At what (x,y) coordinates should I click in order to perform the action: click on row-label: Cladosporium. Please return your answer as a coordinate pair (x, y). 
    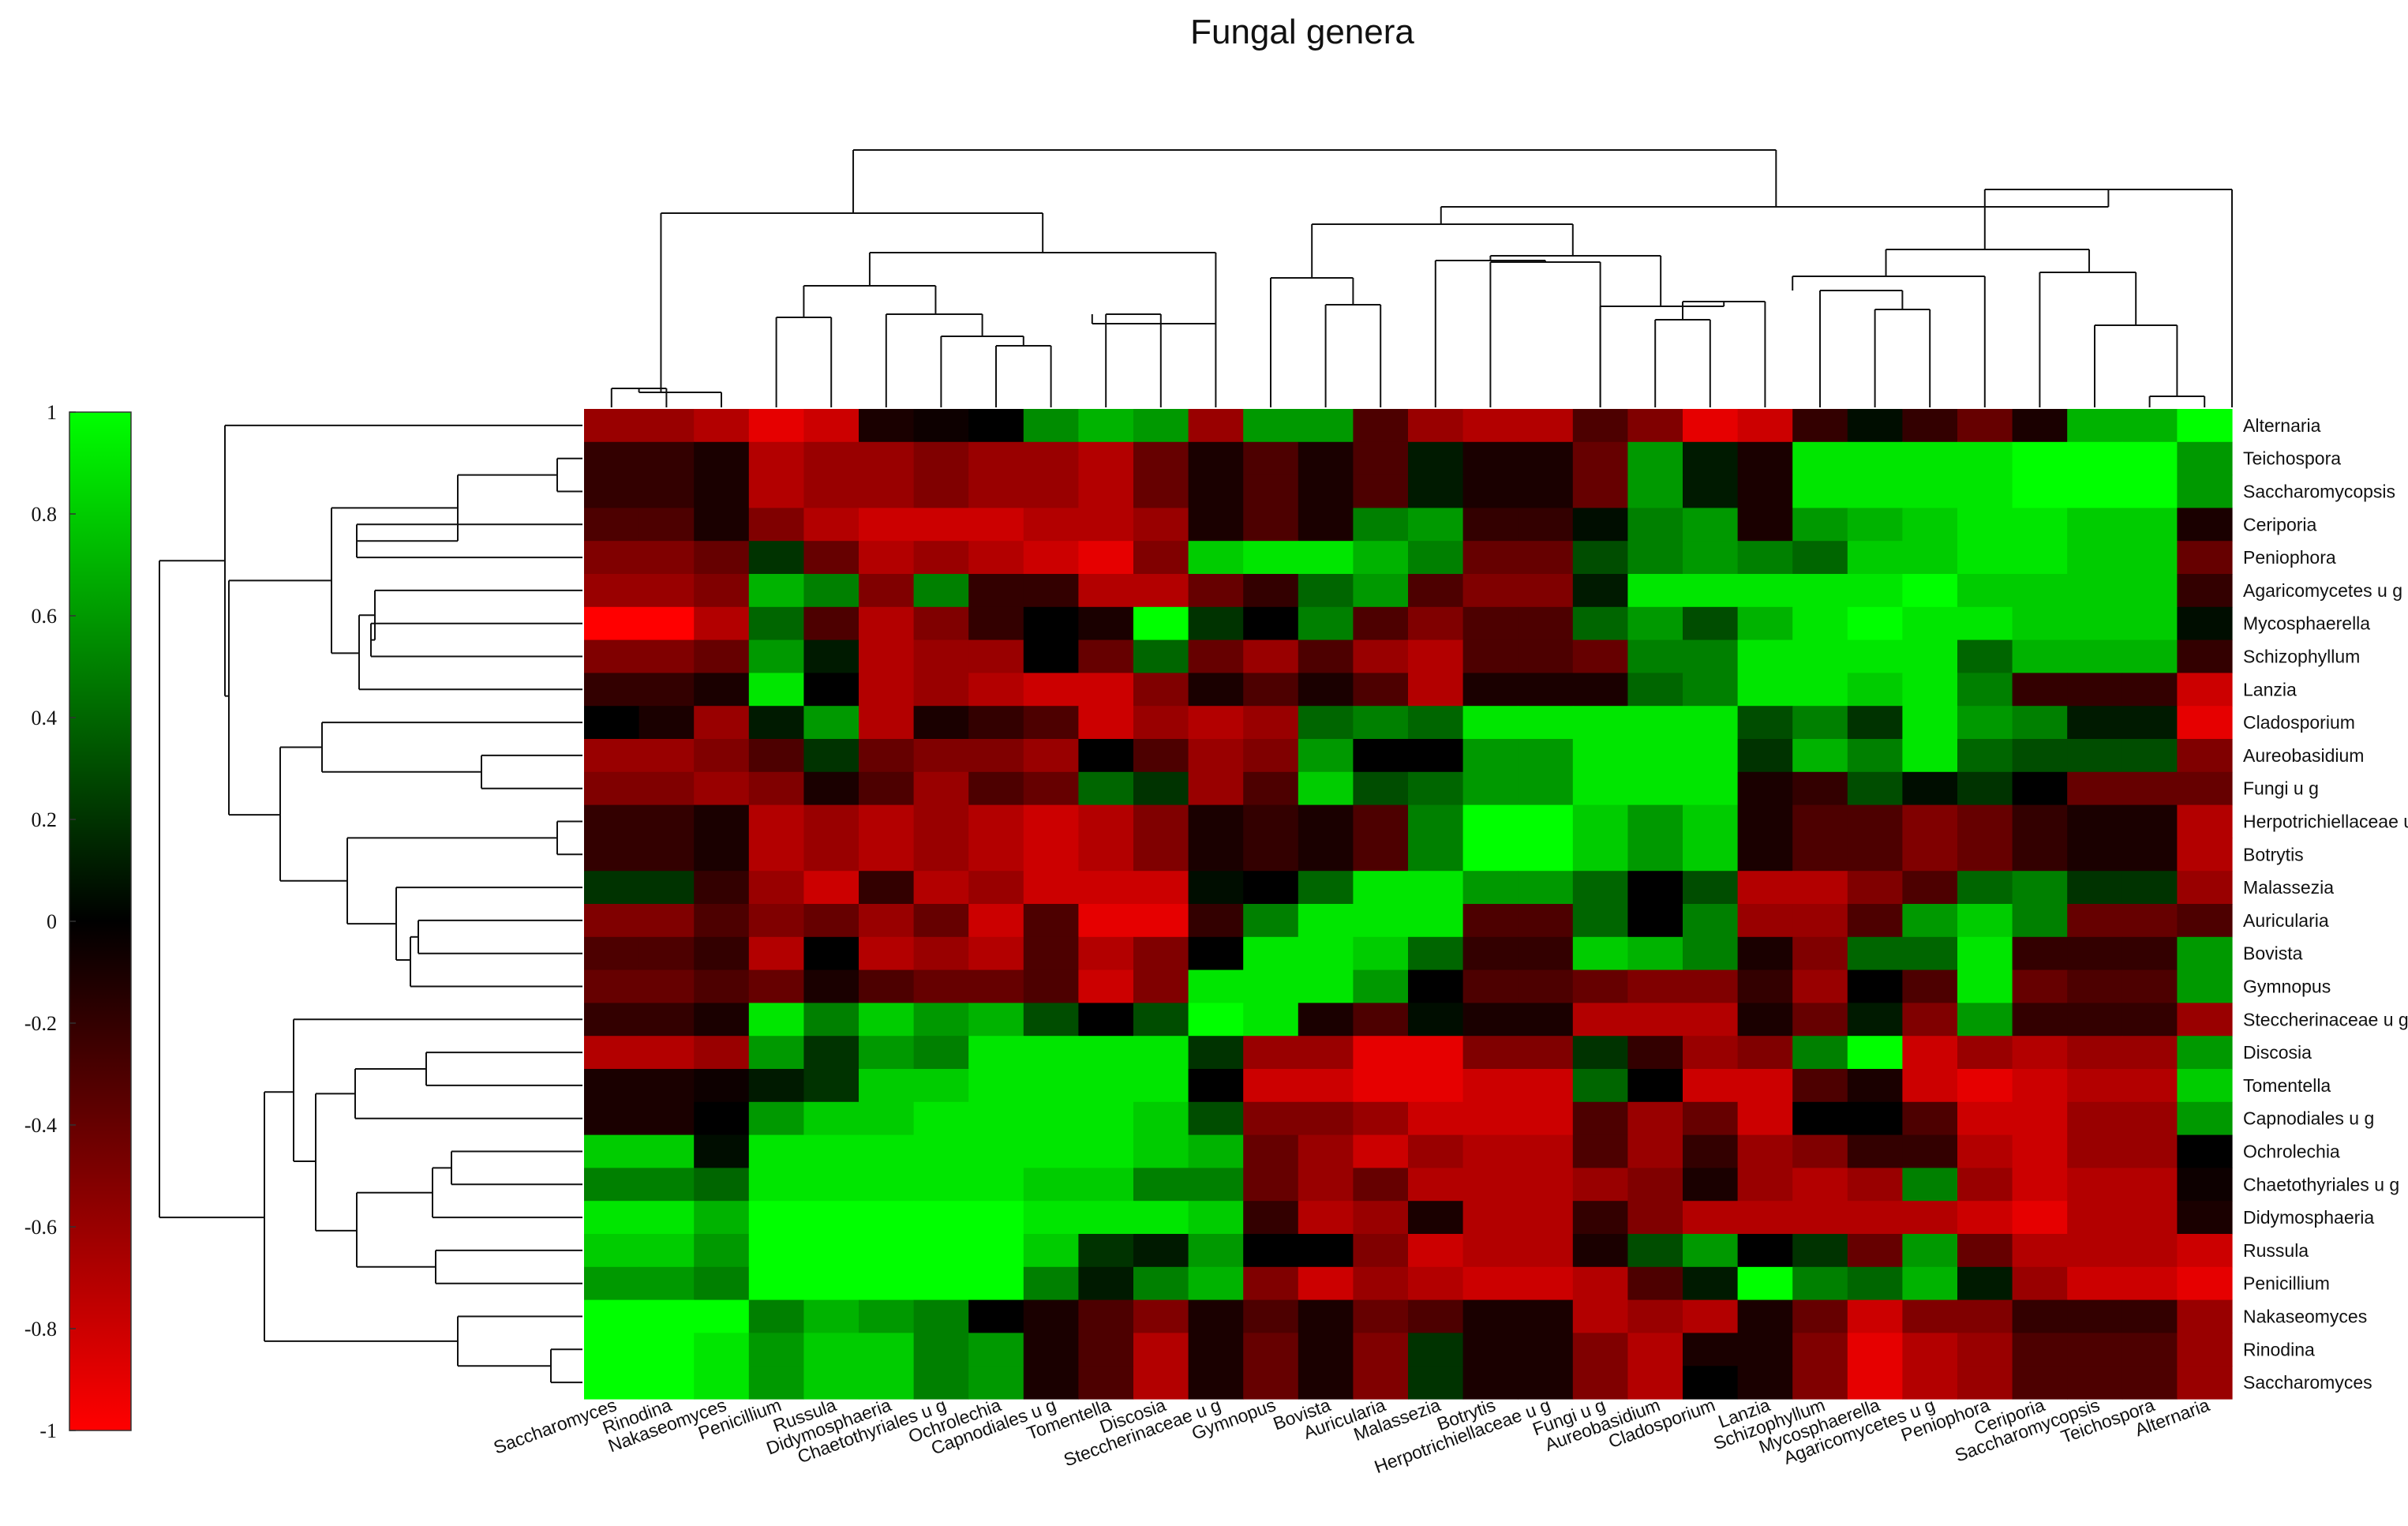
    Looking at the image, I should click on (2299, 722).